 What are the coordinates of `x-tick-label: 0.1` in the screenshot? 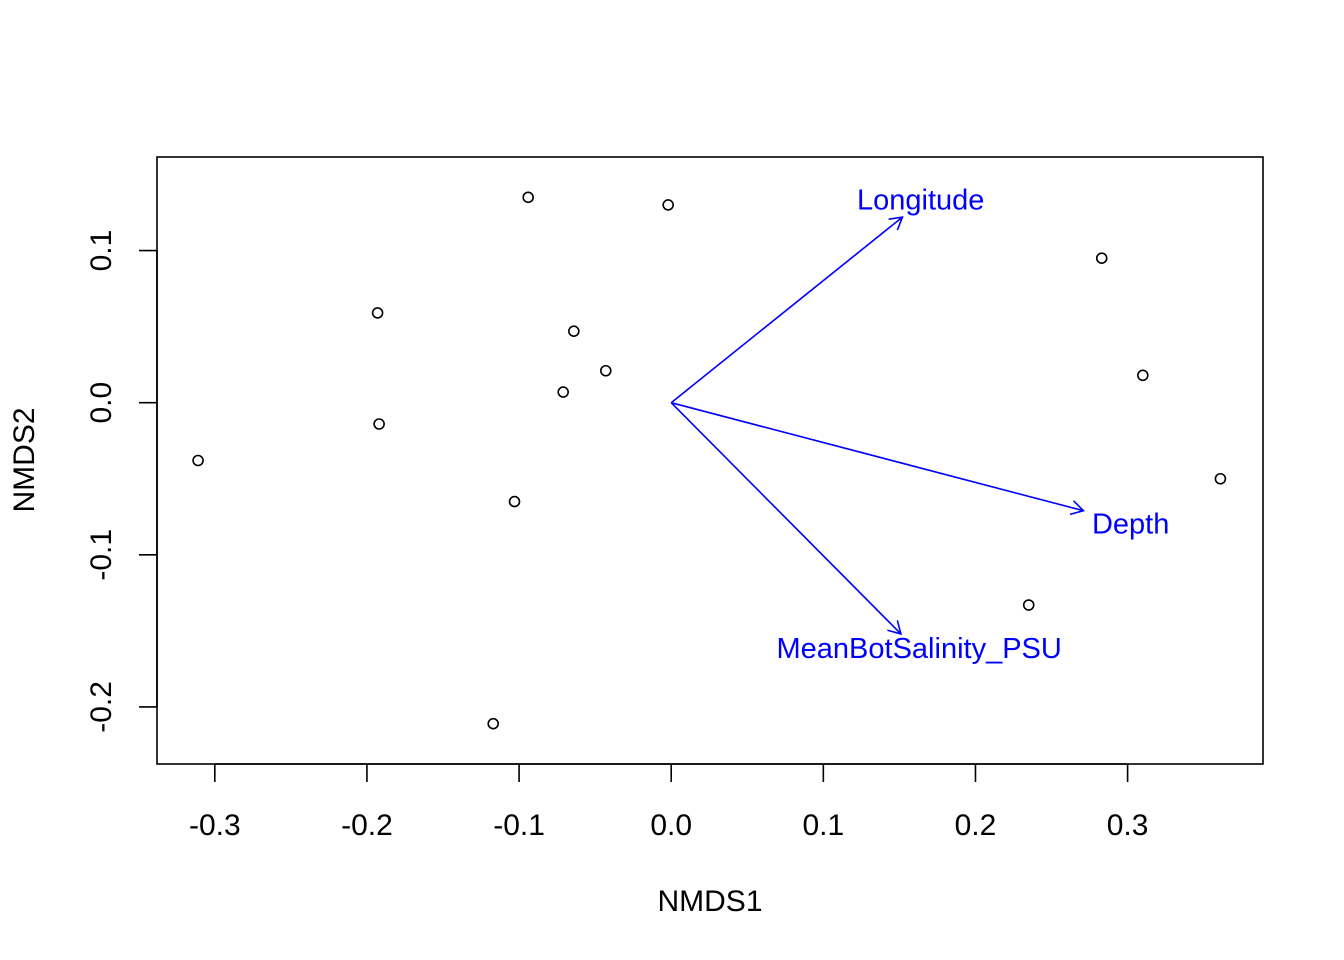 It's located at (823, 825).